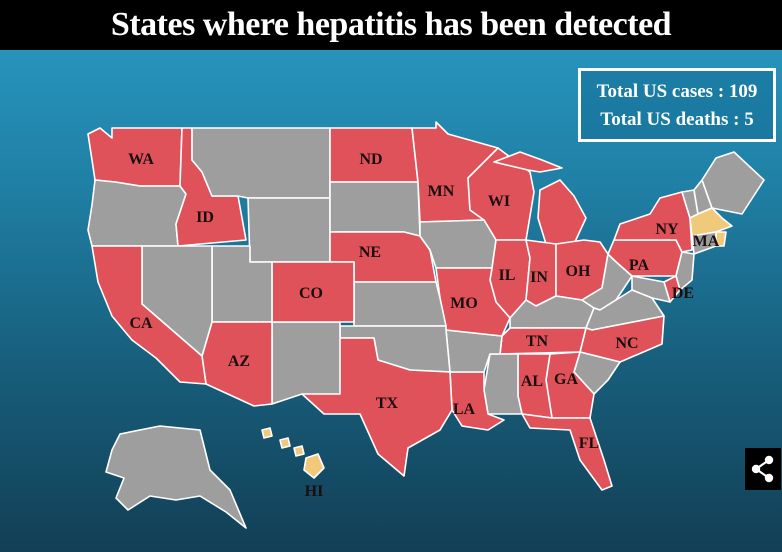  Describe the element at coordinates (677, 119) in the screenshot. I see `total-deaths-text: Total US deaths : 5` at that location.